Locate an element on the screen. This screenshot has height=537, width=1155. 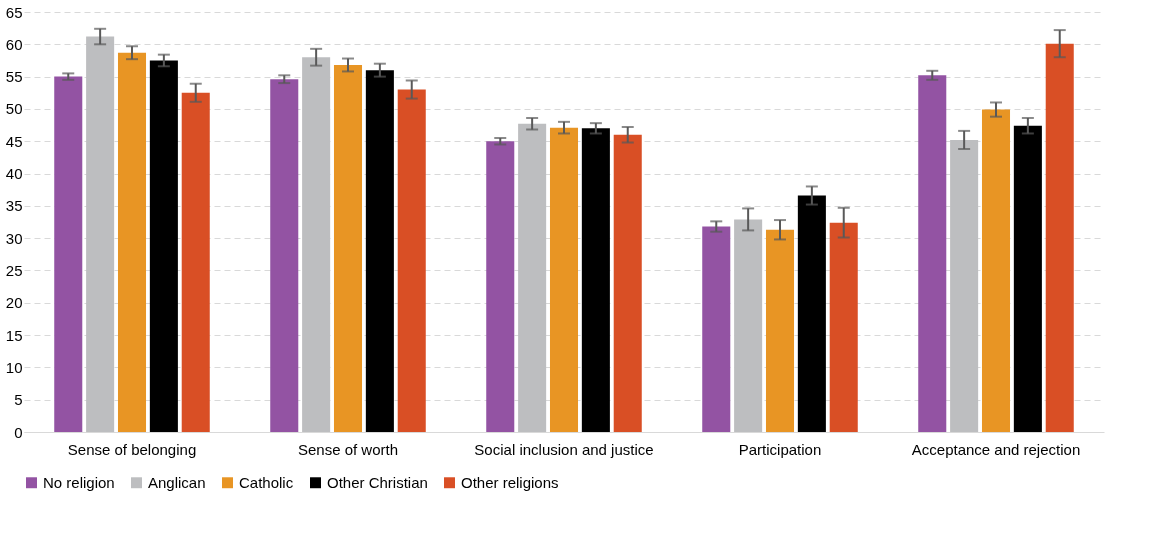
y-tick-label: 35 is located at coordinates (14, 206).